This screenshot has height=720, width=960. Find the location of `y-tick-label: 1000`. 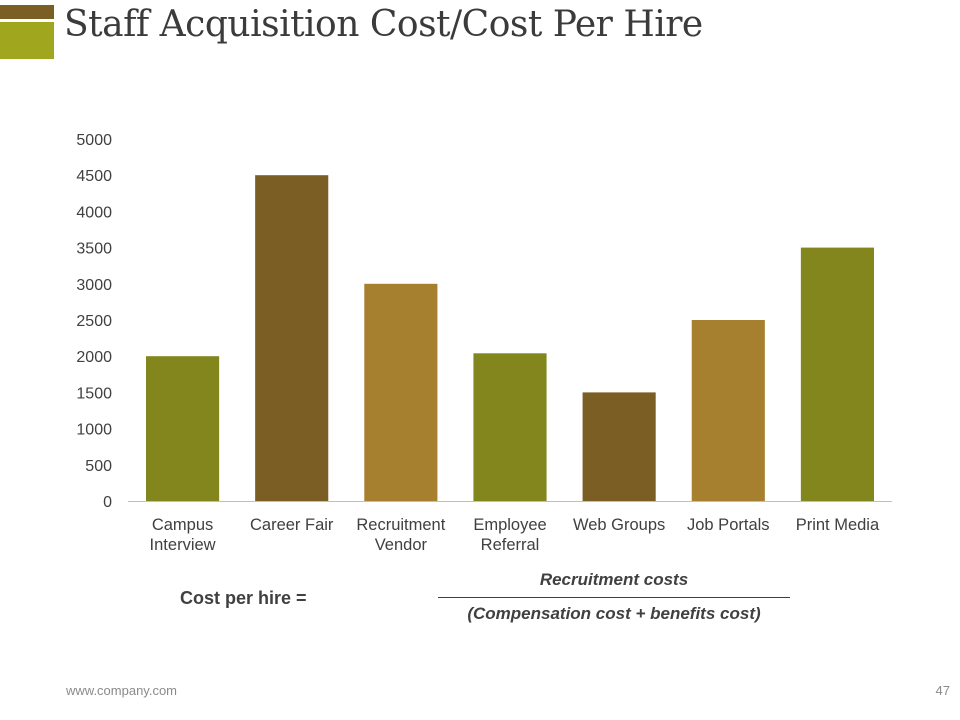

y-tick-label: 1000 is located at coordinates (94, 430).